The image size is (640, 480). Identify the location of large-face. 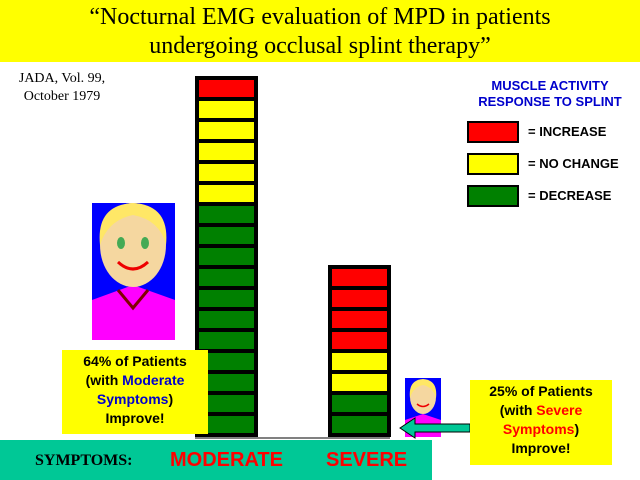
(133, 271).